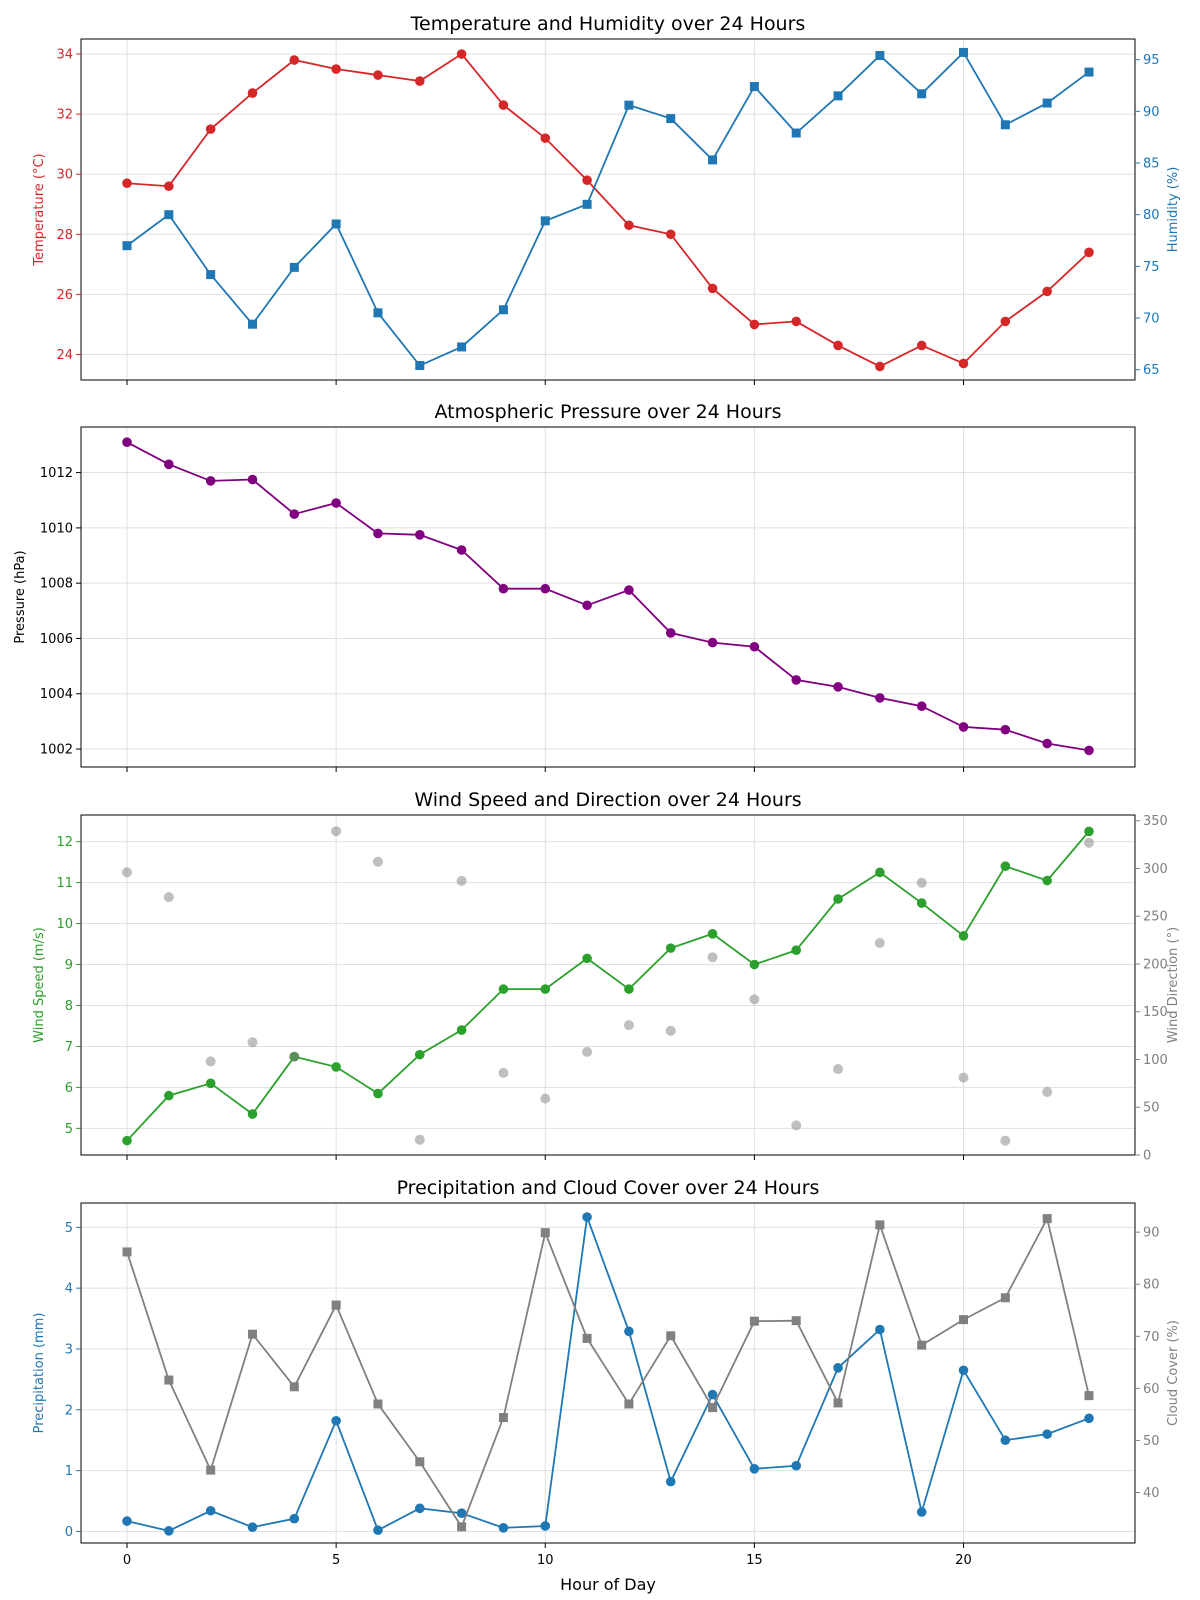 The width and height of the screenshot is (1200, 1600). I want to click on y2-tick-label: 200, so click(1155, 964).